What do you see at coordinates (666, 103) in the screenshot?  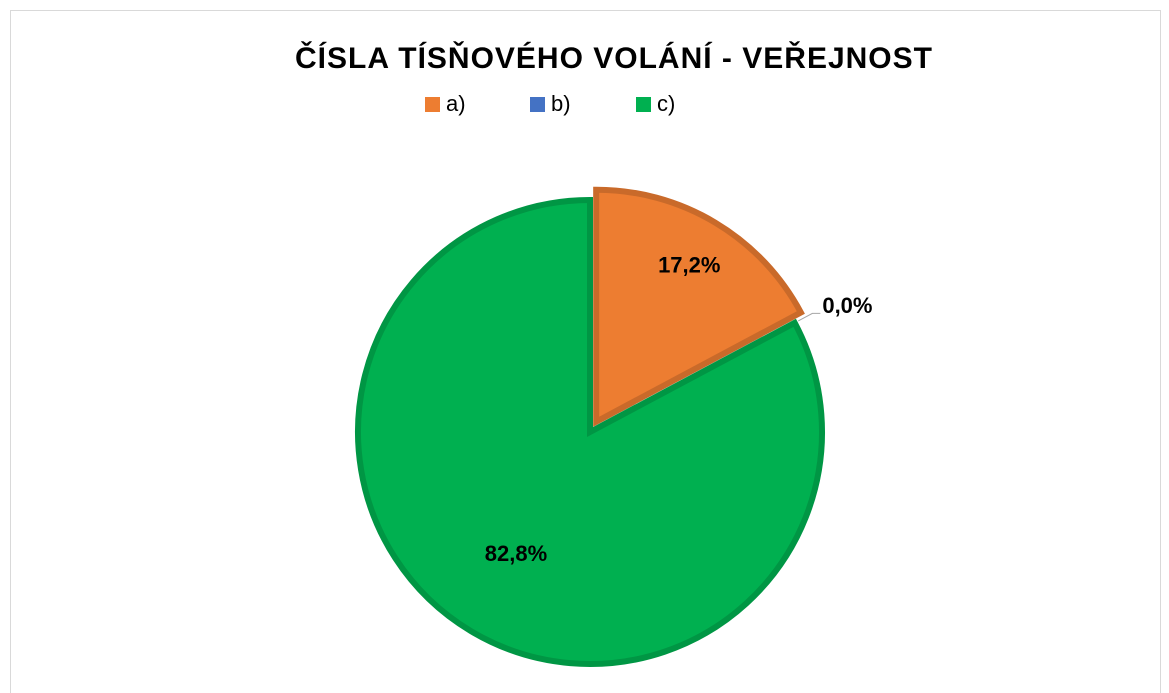 I see `legend-label: c)` at bounding box center [666, 103].